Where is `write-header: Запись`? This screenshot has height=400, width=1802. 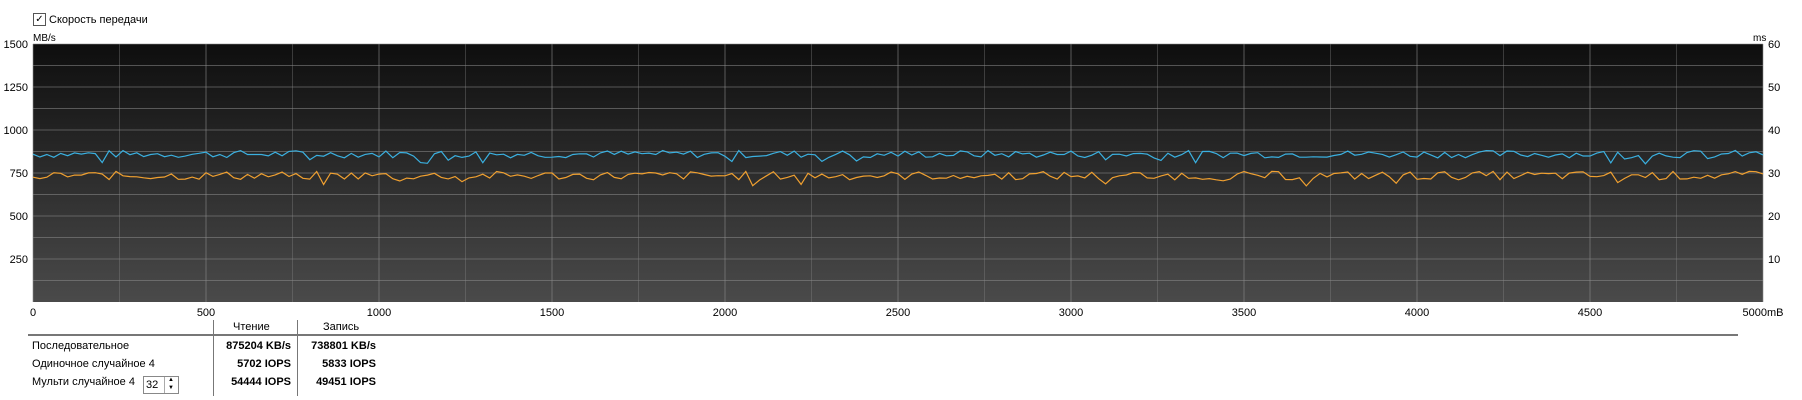
write-header: Запись is located at coordinates (341, 327).